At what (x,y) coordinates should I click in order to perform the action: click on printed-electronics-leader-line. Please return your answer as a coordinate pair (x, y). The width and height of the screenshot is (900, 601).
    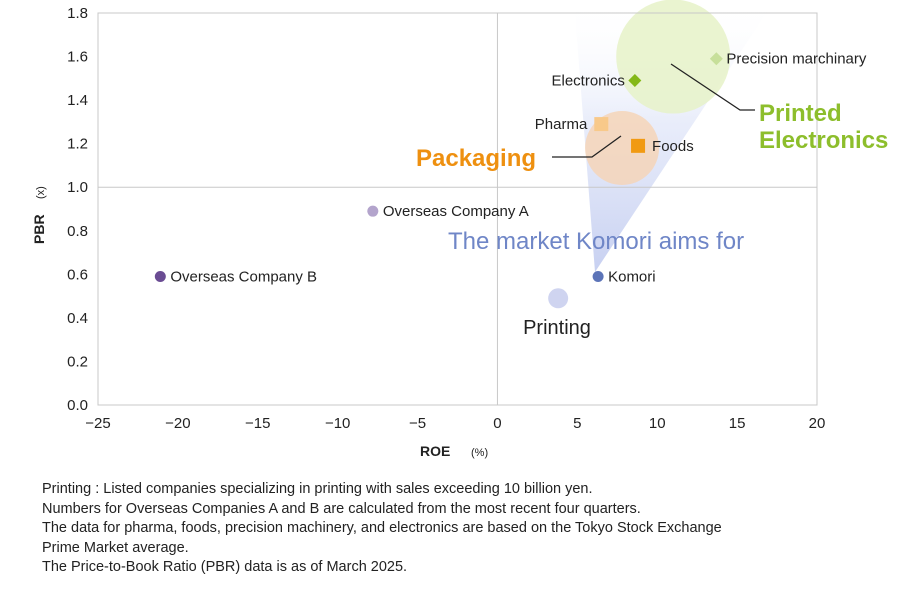
    Looking at the image, I should click on (712, 87).